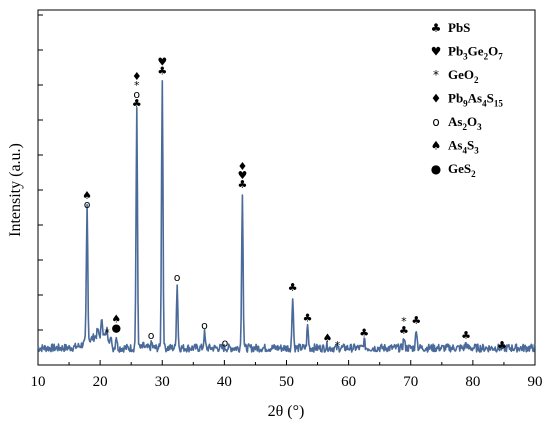  I want to click on x-tick-label: 10, so click(38, 382).